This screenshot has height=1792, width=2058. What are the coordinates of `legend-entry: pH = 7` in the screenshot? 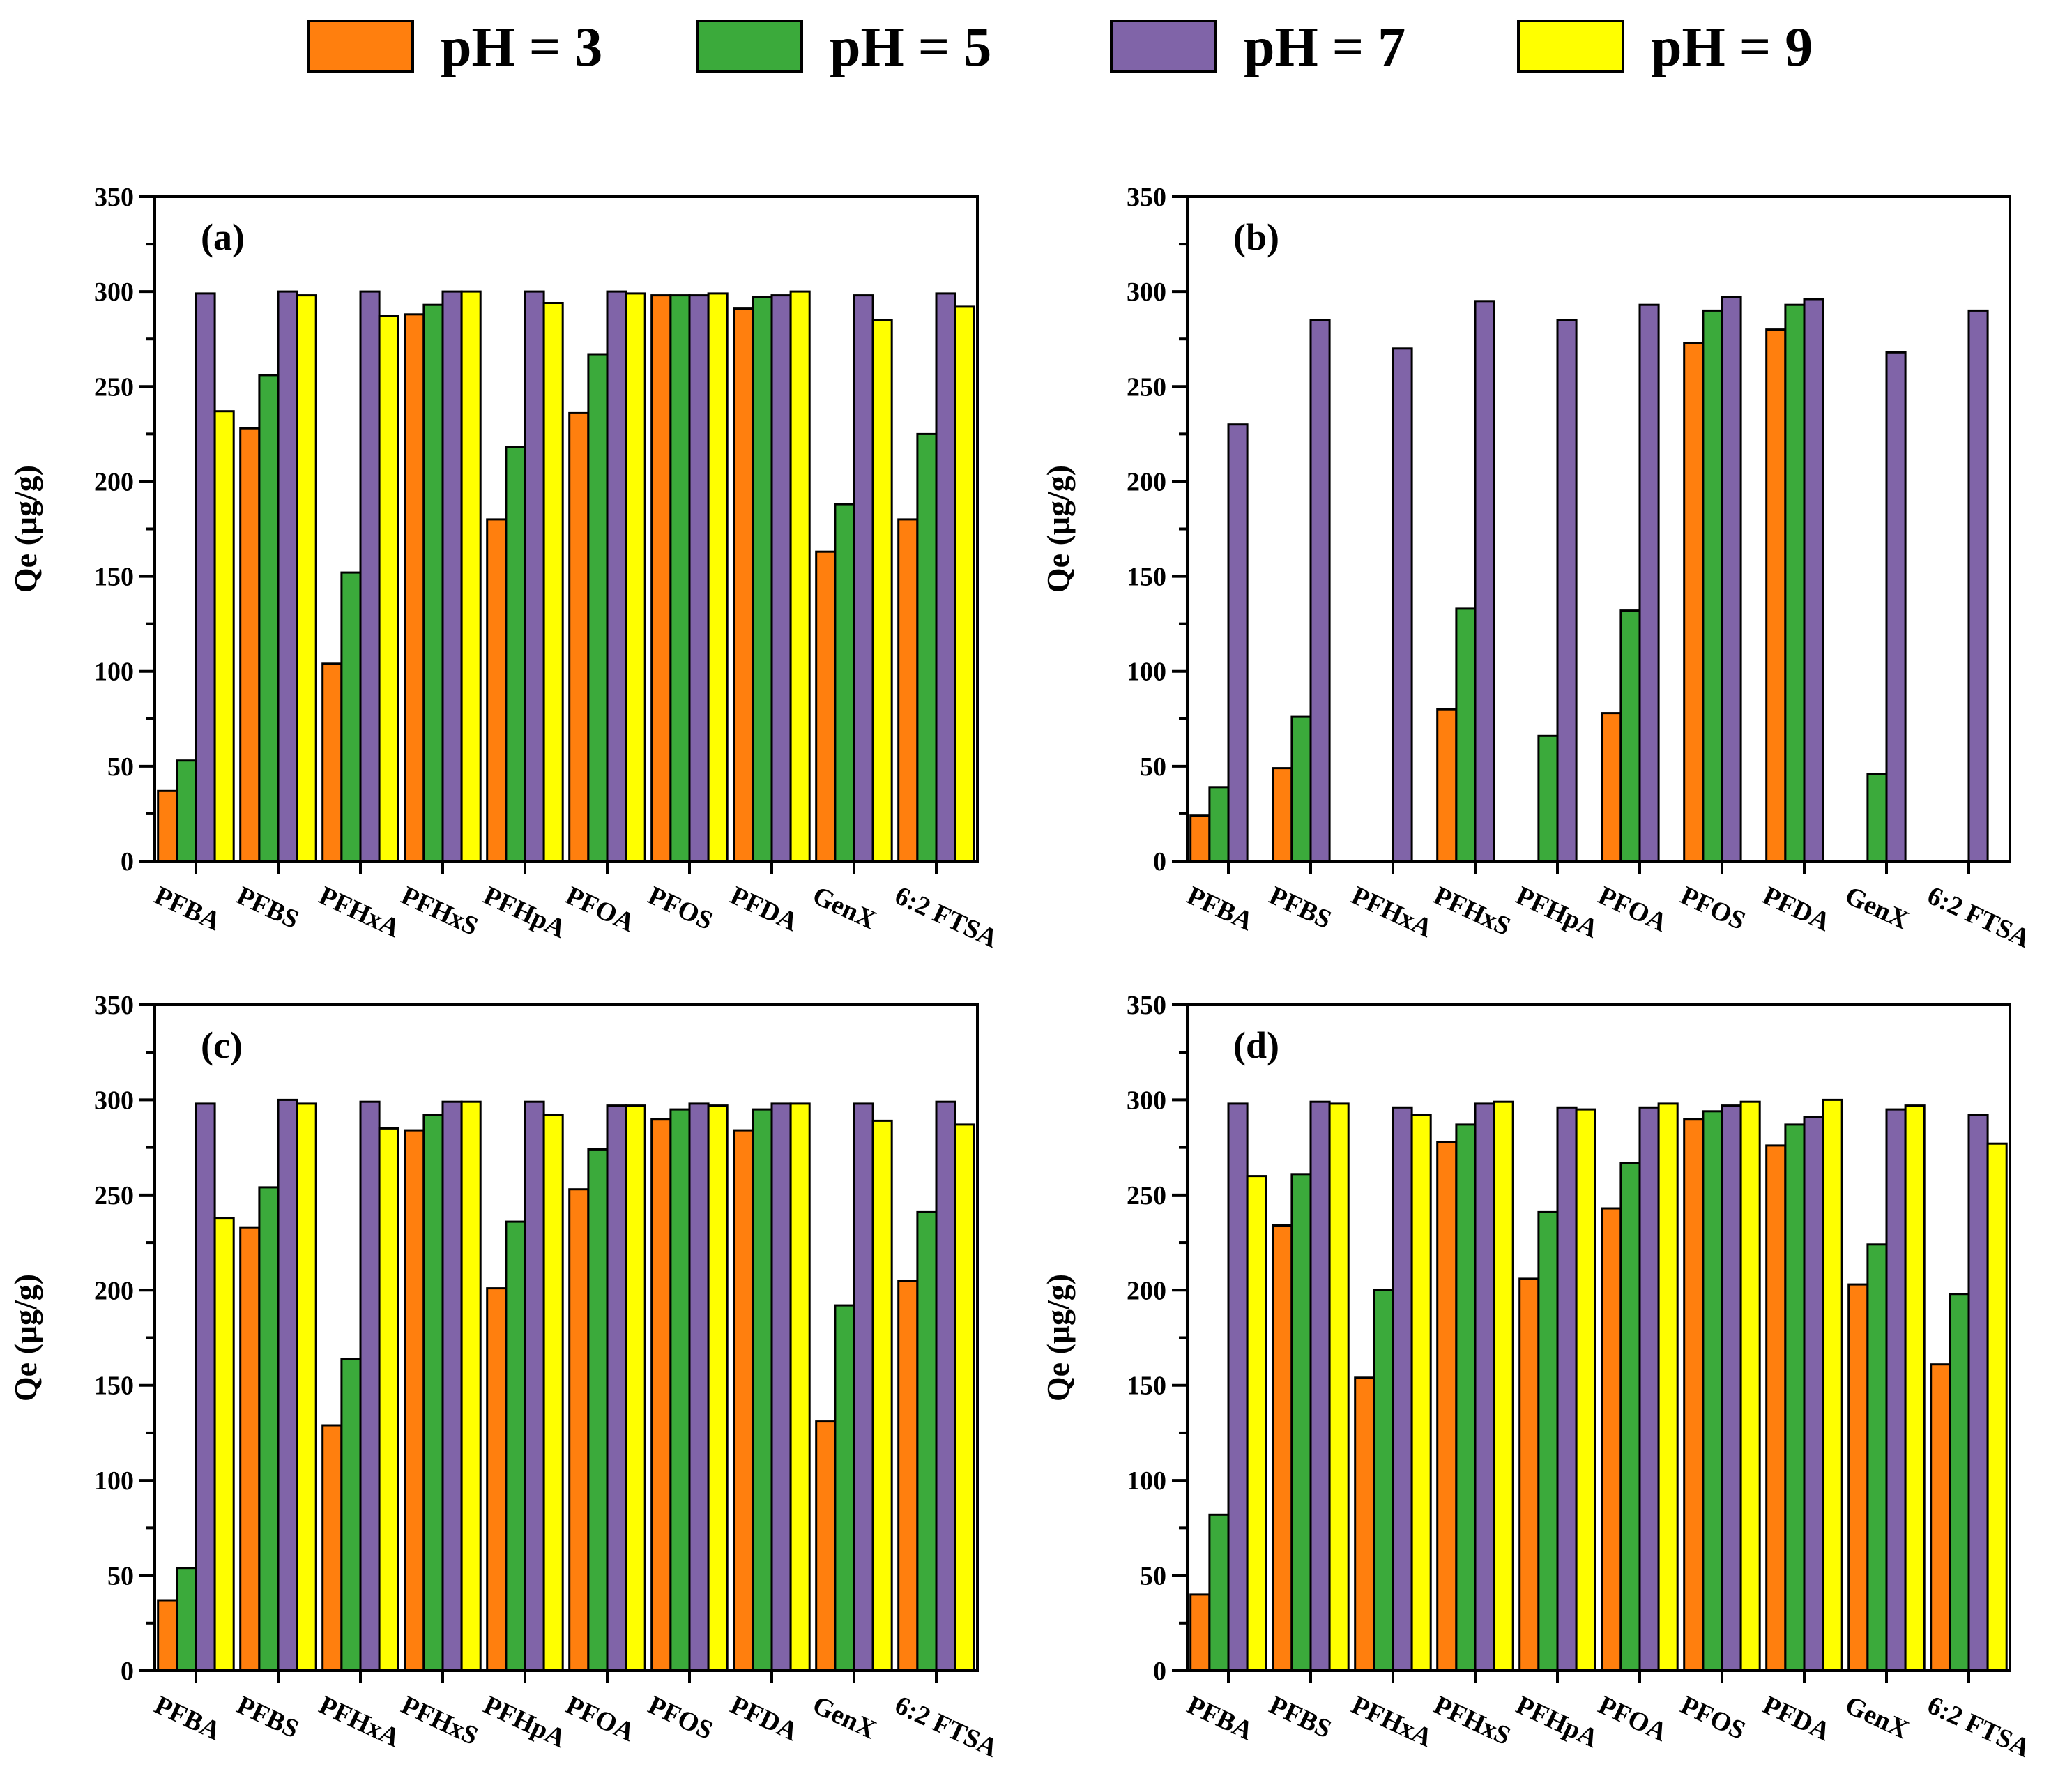 It's located at (1257, 47).